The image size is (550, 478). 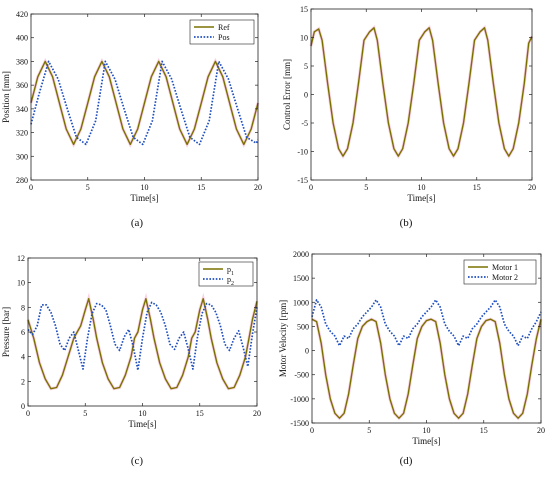 What do you see at coordinates (6, 97) in the screenshot?
I see `y-axis-label: Position [mm]` at bounding box center [6, 97].